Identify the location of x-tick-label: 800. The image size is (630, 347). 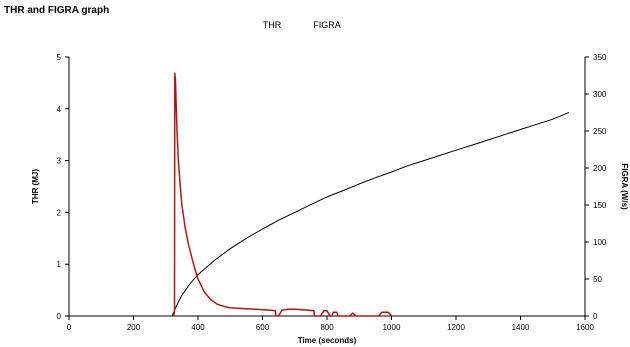
(327, 327).